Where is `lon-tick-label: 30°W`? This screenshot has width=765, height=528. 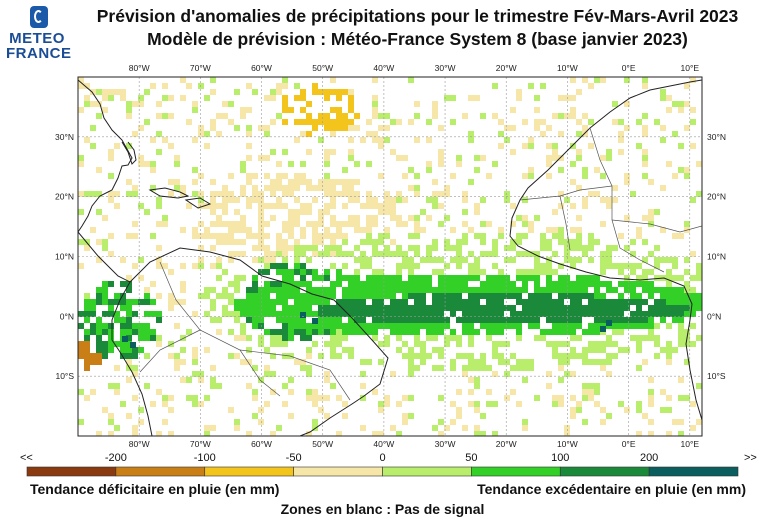 lon-tick-label: 30°W is located at coordinates (445, 68).